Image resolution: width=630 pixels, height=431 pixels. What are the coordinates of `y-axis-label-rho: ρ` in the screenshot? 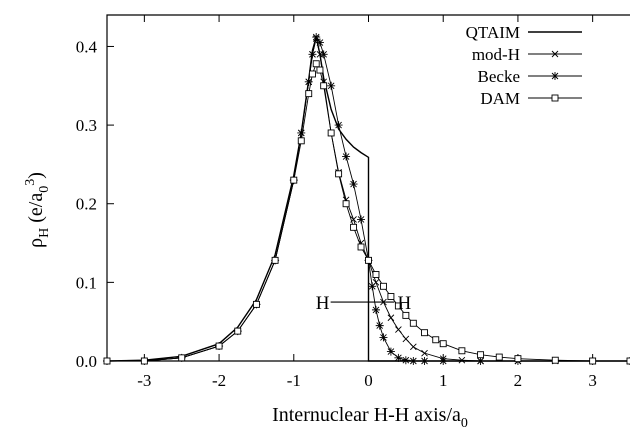 It's located at (36, 243).